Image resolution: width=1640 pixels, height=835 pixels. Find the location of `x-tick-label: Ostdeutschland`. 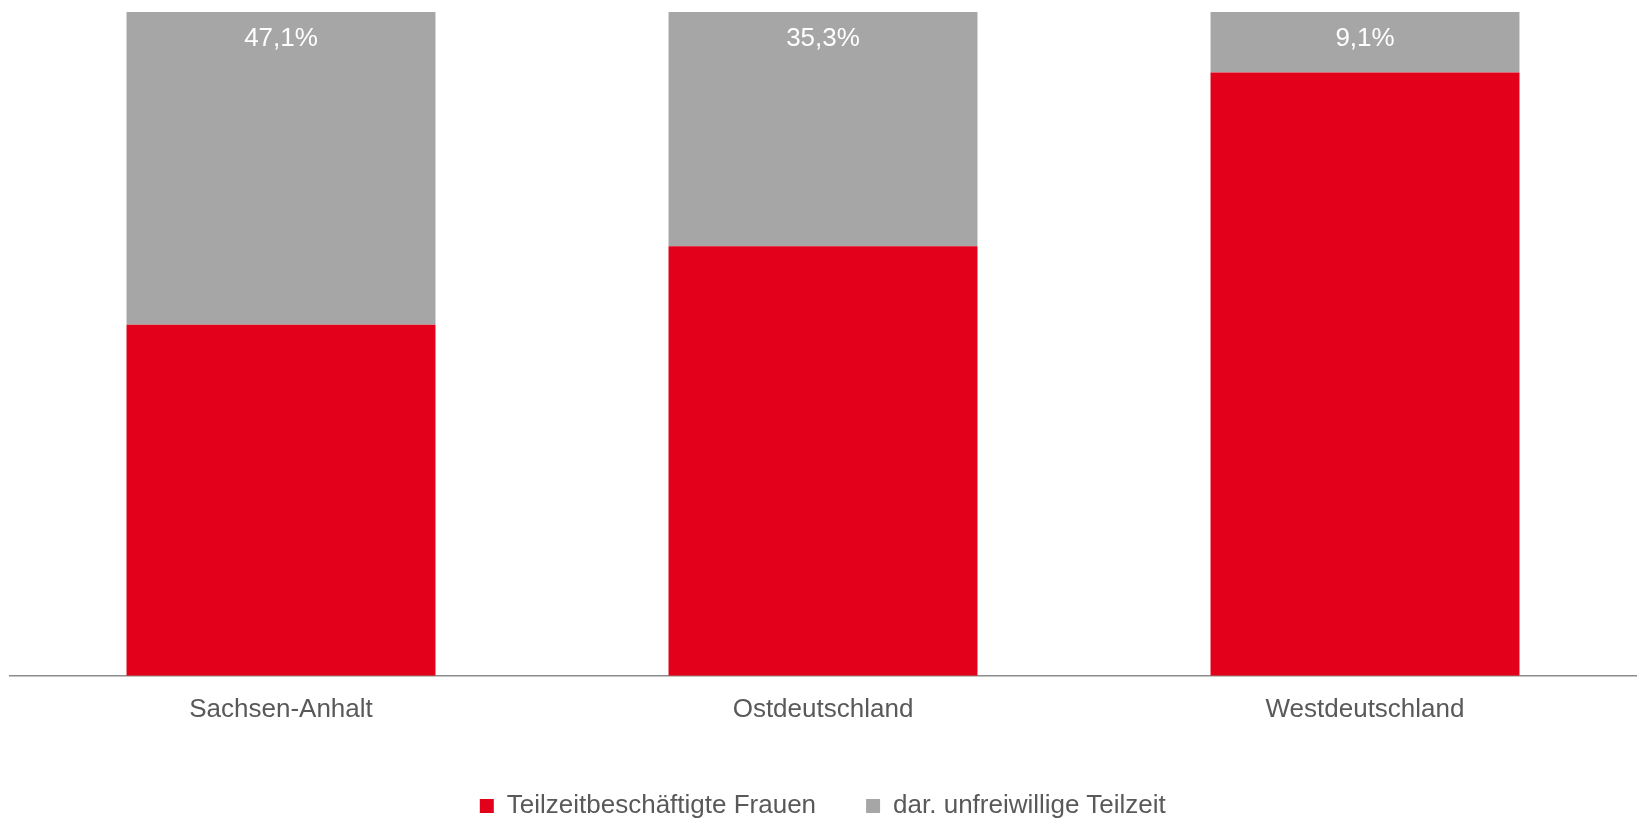

x-tick-label: Ostdeutschland is located at coordinates (823, 707).